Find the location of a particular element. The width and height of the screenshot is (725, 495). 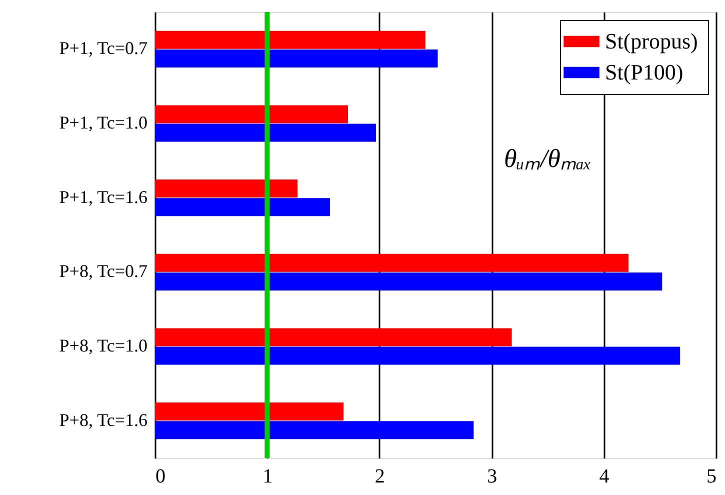

legend-label: St(P100) is located at coordinates (644, 72).